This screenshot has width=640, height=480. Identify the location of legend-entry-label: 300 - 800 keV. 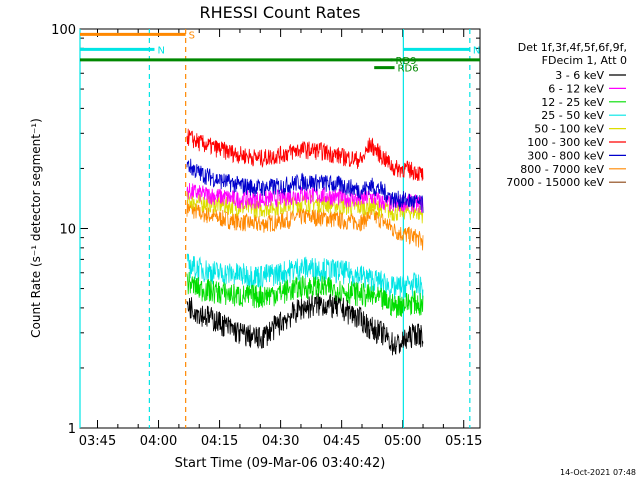
(565, 155).